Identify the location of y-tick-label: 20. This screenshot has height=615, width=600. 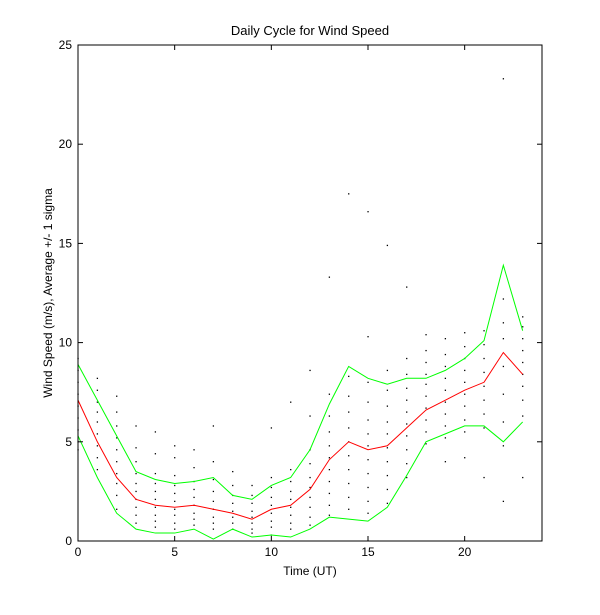
(66, 144).